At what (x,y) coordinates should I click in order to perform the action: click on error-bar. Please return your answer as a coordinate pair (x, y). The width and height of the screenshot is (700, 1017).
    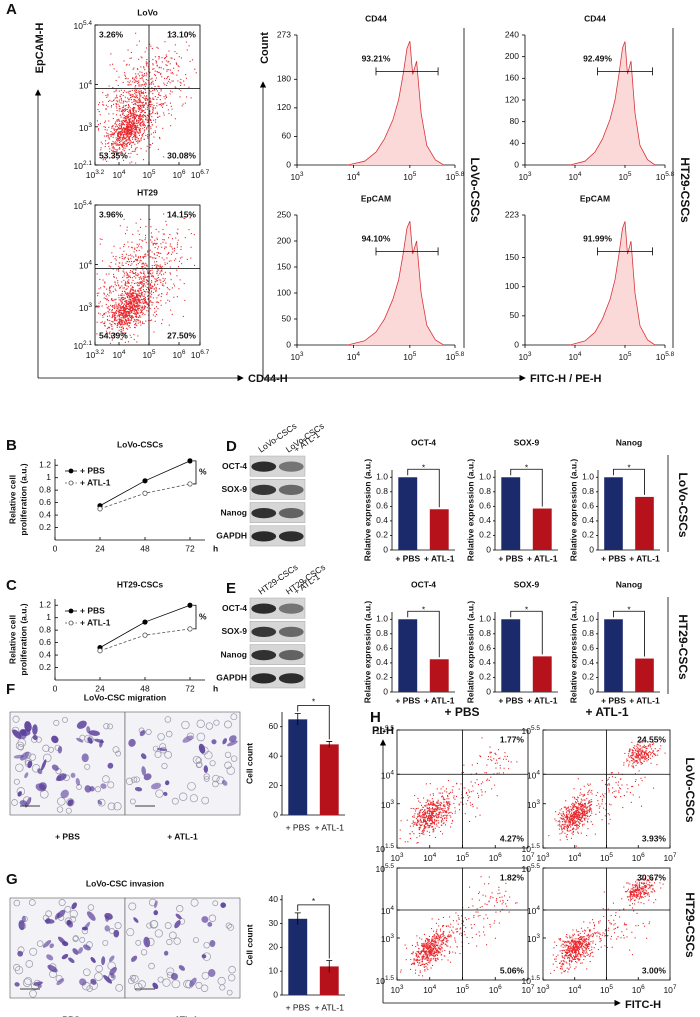
    Looking at the image, I should click on (297, 918).